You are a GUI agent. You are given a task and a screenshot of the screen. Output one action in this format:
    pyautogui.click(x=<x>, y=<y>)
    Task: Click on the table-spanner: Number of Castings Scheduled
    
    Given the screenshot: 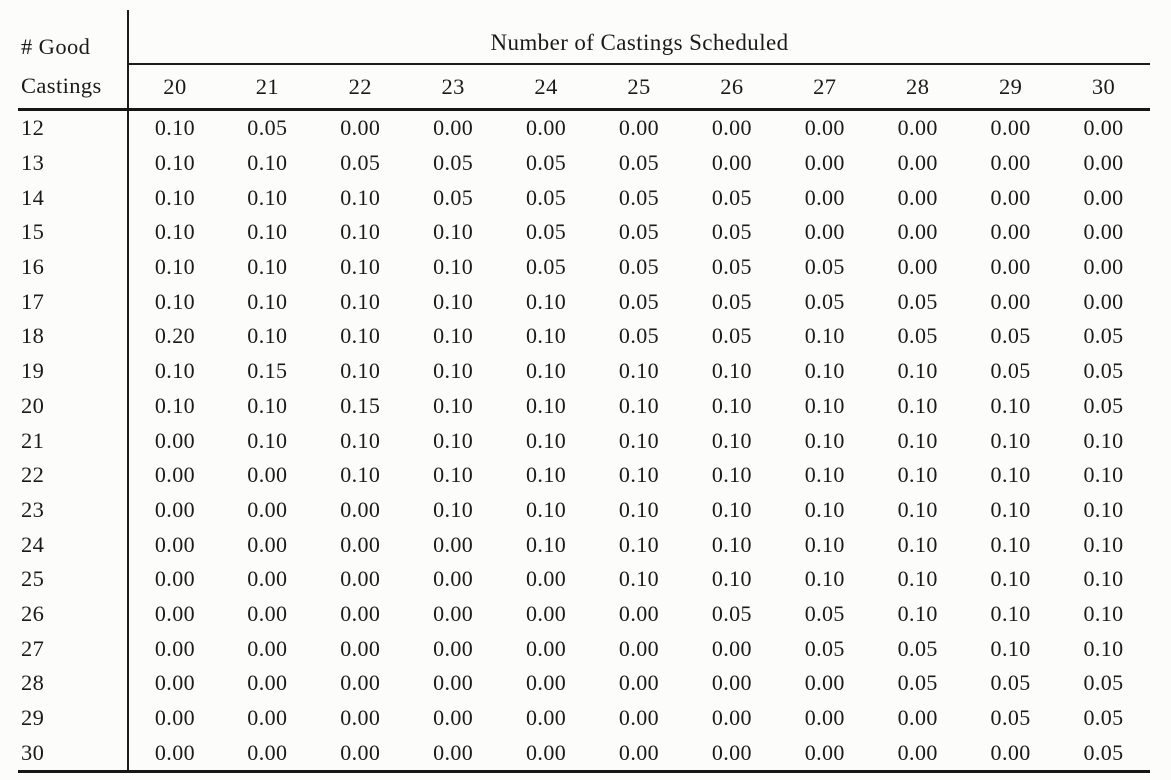 What is the action you would take?
    pyautogui.click(x=639, y=37)
    